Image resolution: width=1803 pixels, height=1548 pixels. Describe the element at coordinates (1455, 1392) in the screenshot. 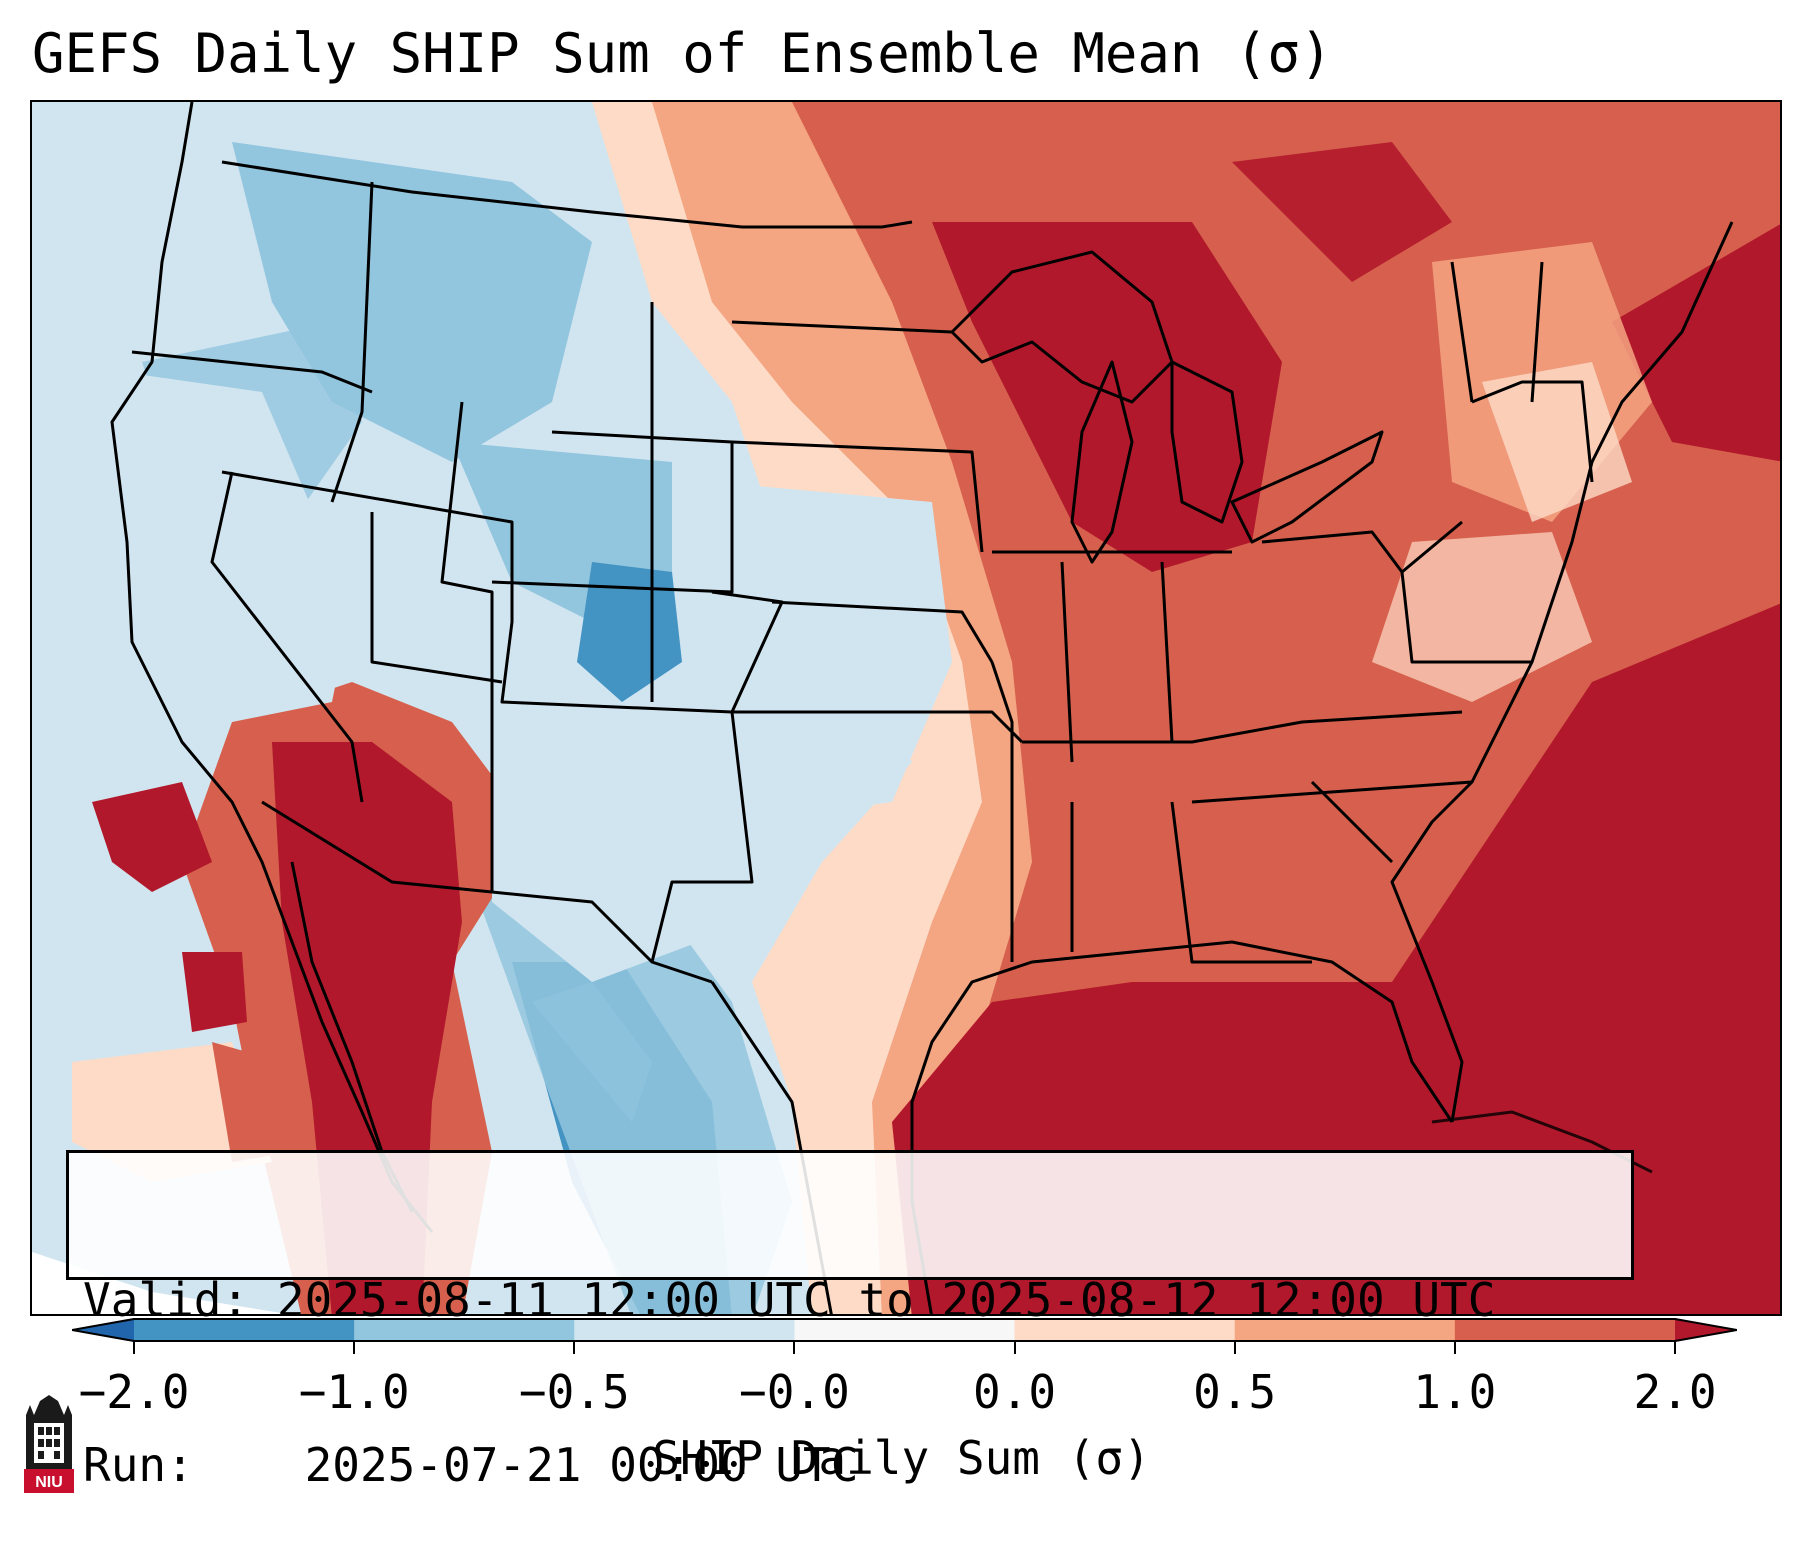

I see `colorbar-tick-label: 1.0` at that location.